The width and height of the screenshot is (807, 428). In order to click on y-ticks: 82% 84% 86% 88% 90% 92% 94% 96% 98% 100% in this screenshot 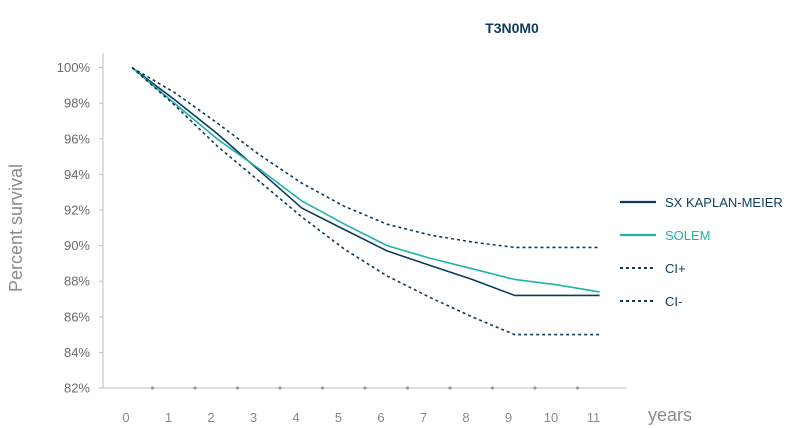, I will do `click(80, 228)`.